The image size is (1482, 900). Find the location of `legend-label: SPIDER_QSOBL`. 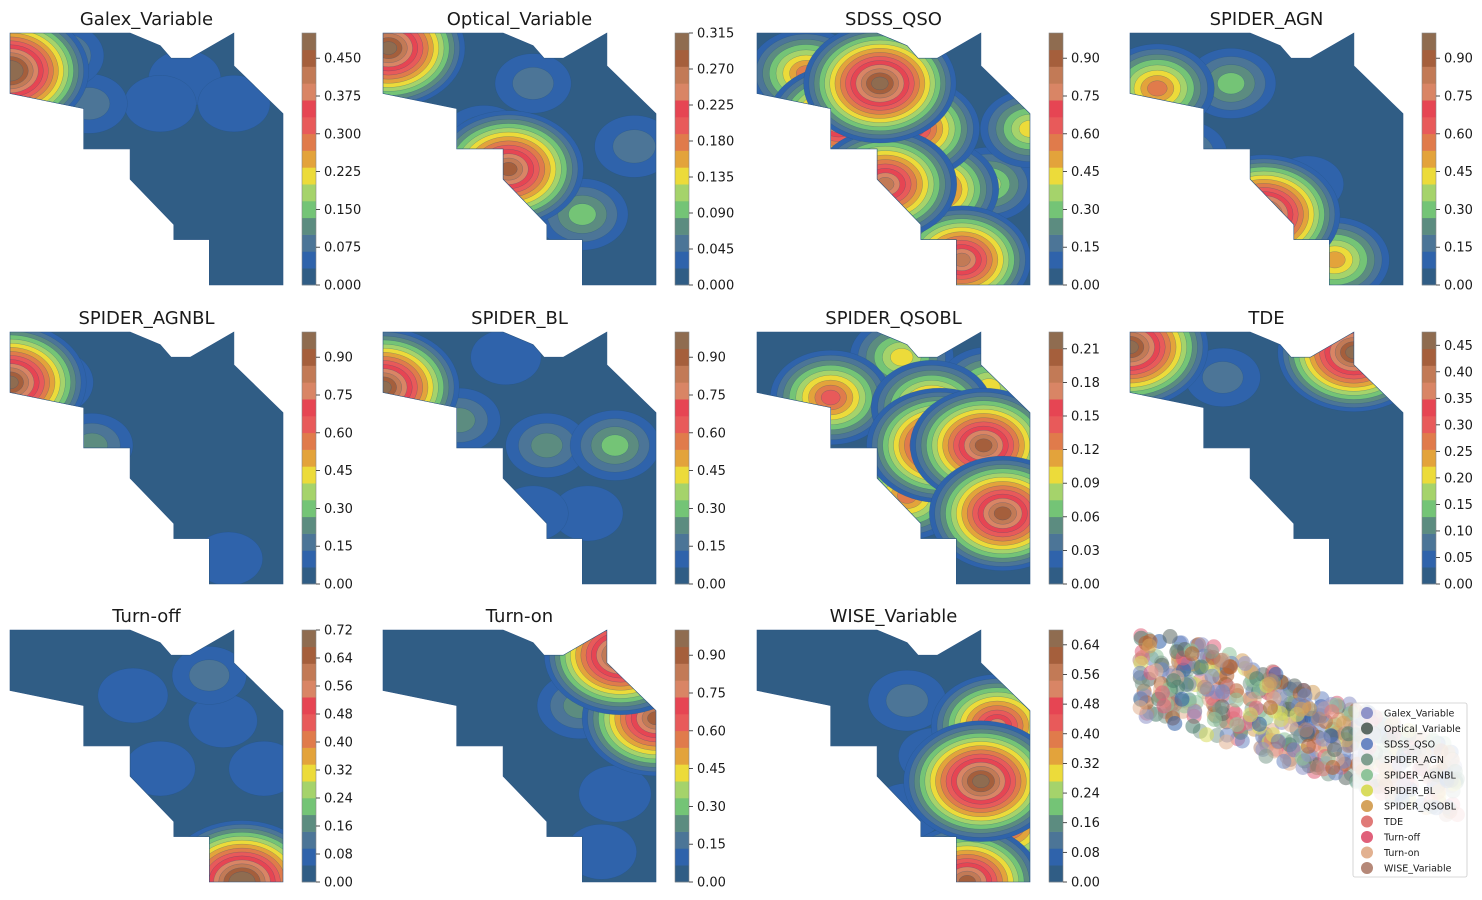

legend-label: SPIDER_QSOBL is located at coordinates (1420, 807).